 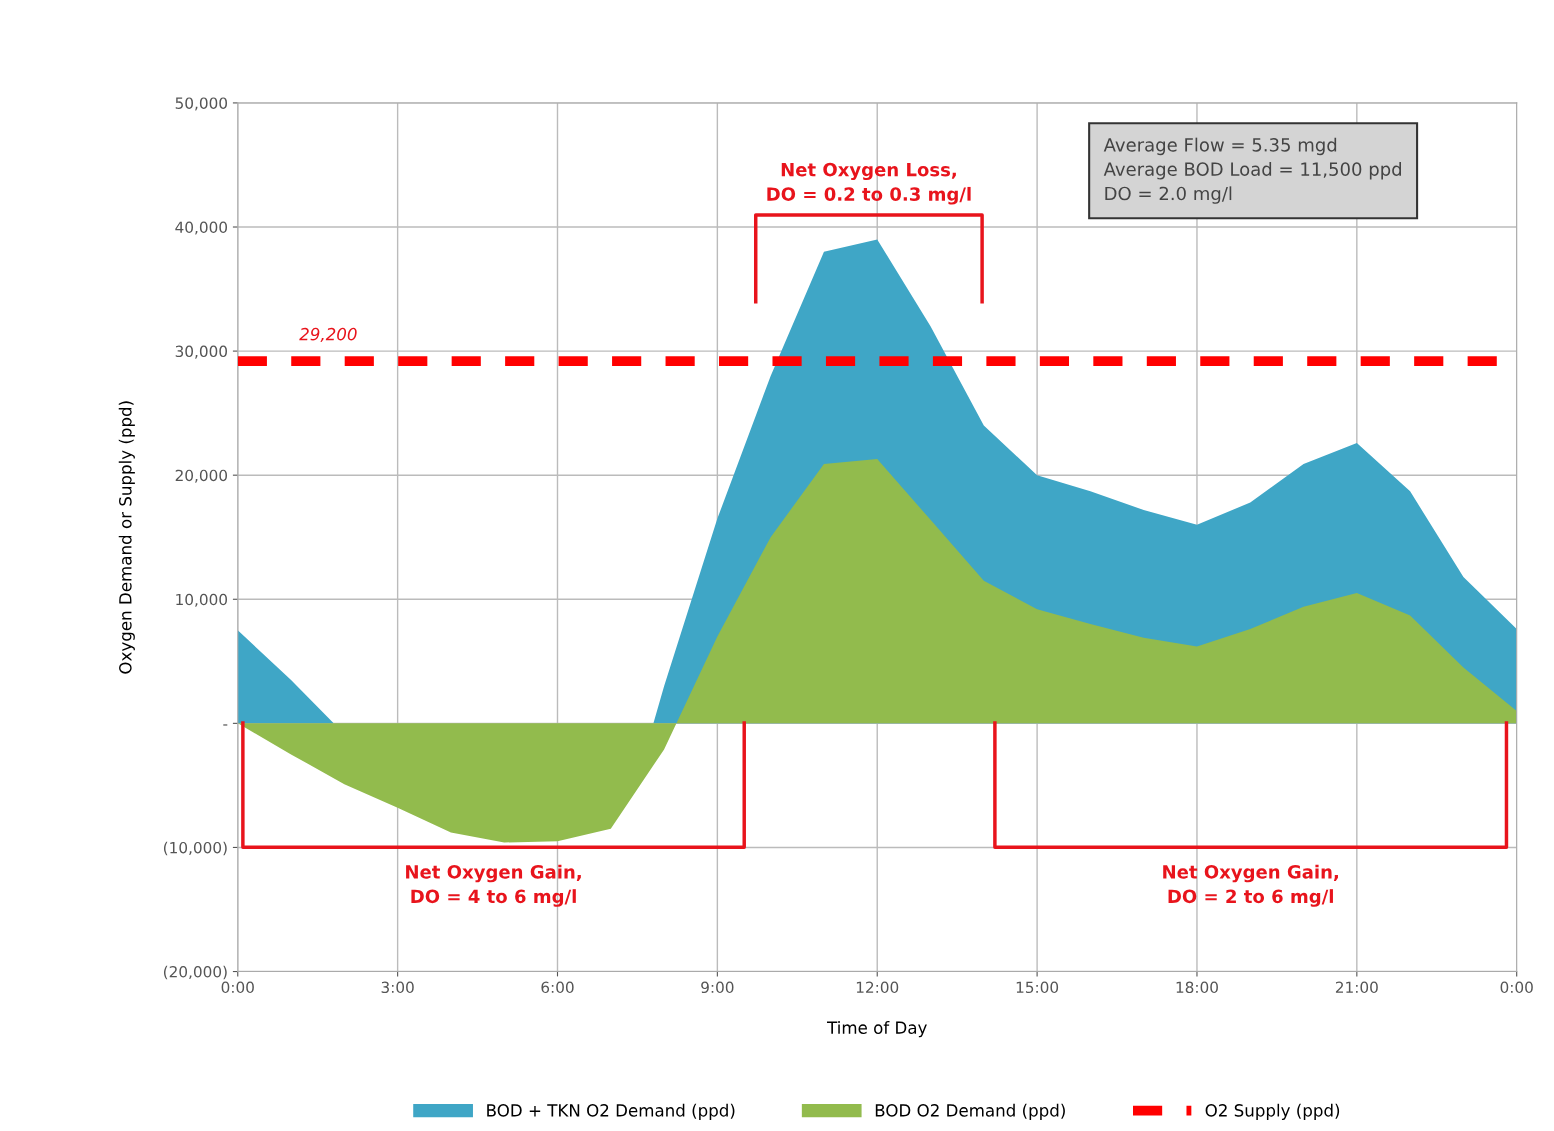 I want to click on y-tick-label: (20,000), so click(x=195, y=972).